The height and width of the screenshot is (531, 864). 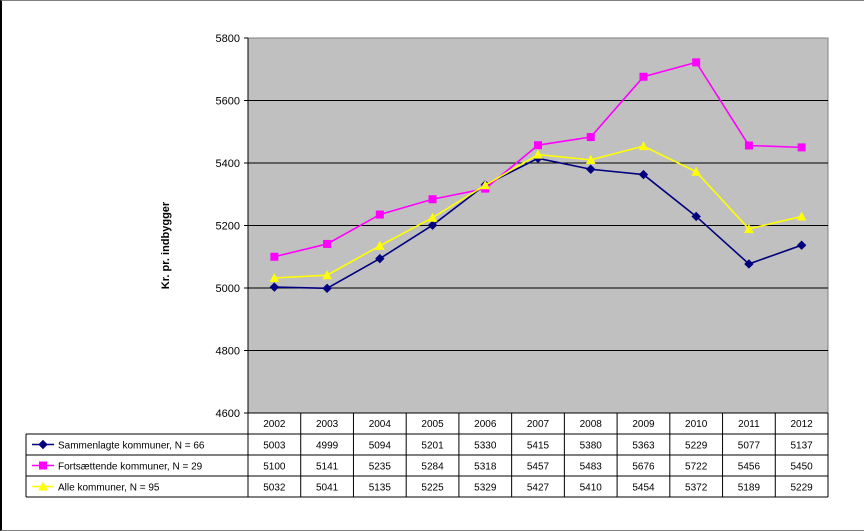 What do you see at coordinates (643, 467) in the screenshot?
I see `table-cell-series-2: 5676` at bounding box center [643, 467].